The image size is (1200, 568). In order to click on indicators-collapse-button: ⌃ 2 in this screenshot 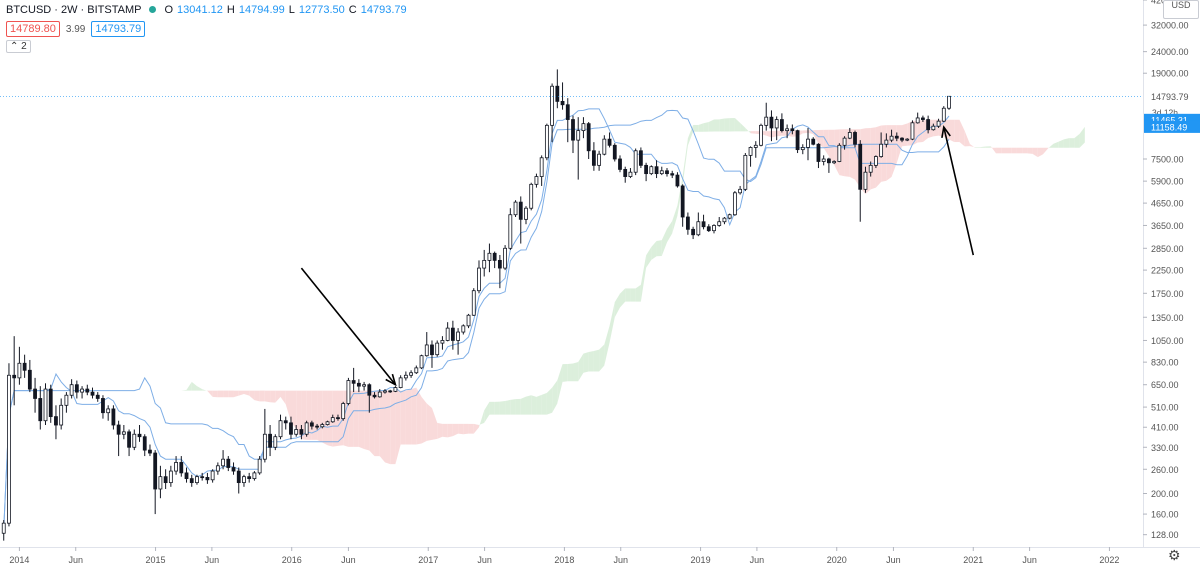, I will do `click(18, 46)`.